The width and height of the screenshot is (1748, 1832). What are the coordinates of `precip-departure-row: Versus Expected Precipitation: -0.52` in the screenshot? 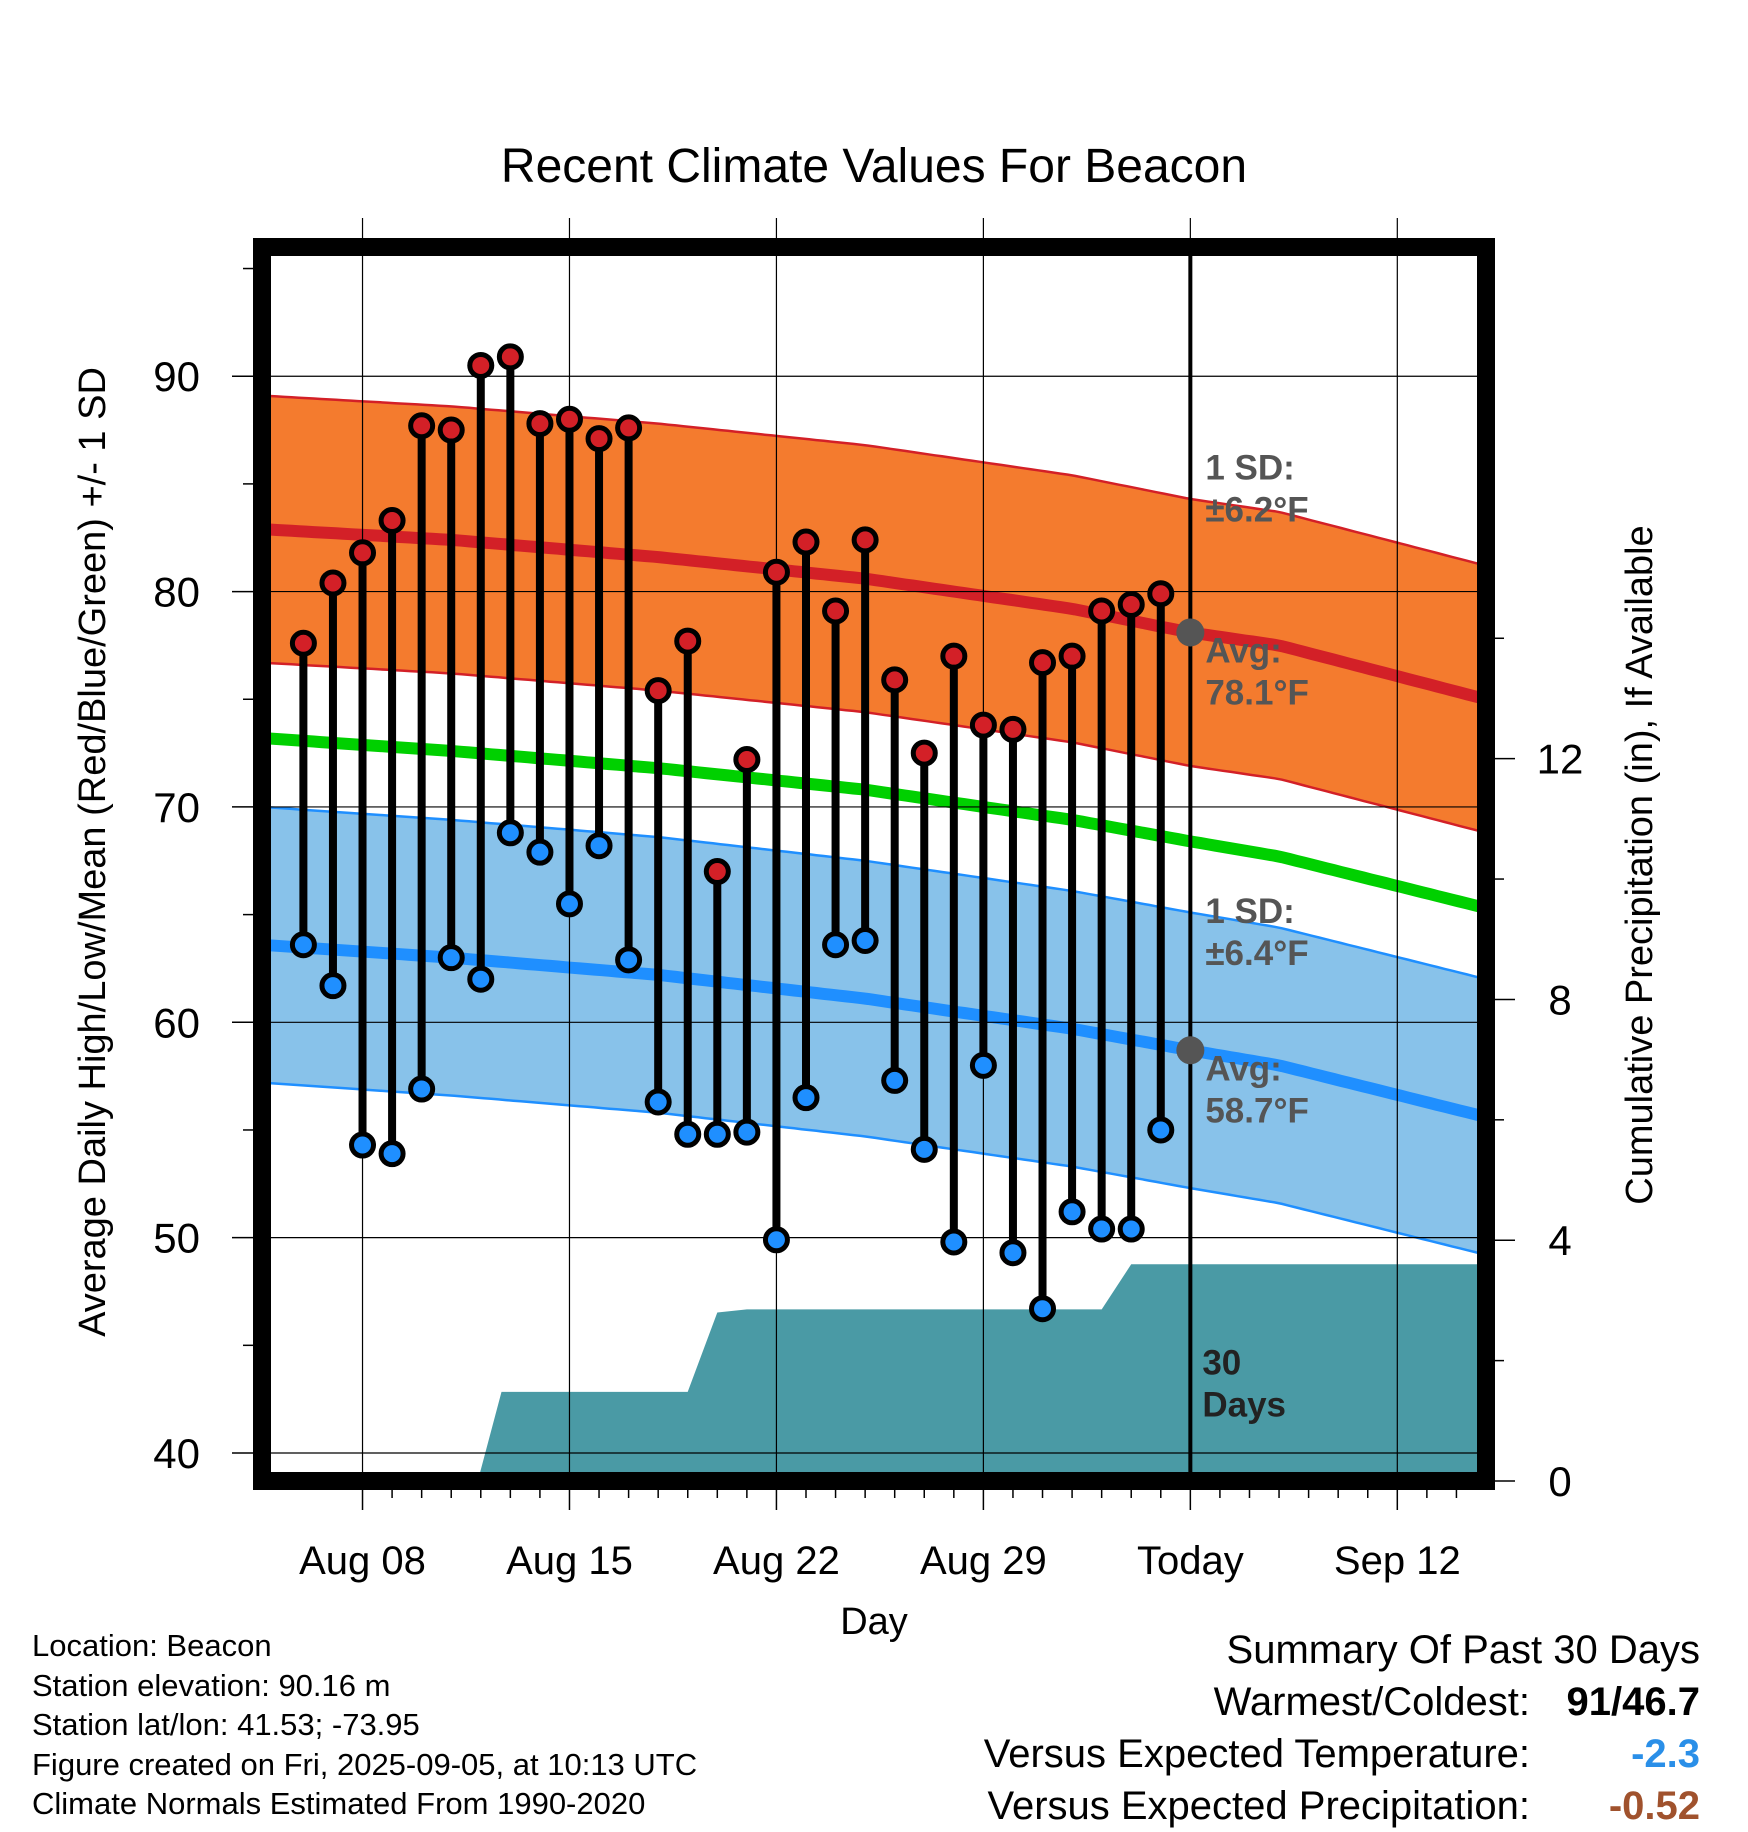 It's located at (1342, 1806).